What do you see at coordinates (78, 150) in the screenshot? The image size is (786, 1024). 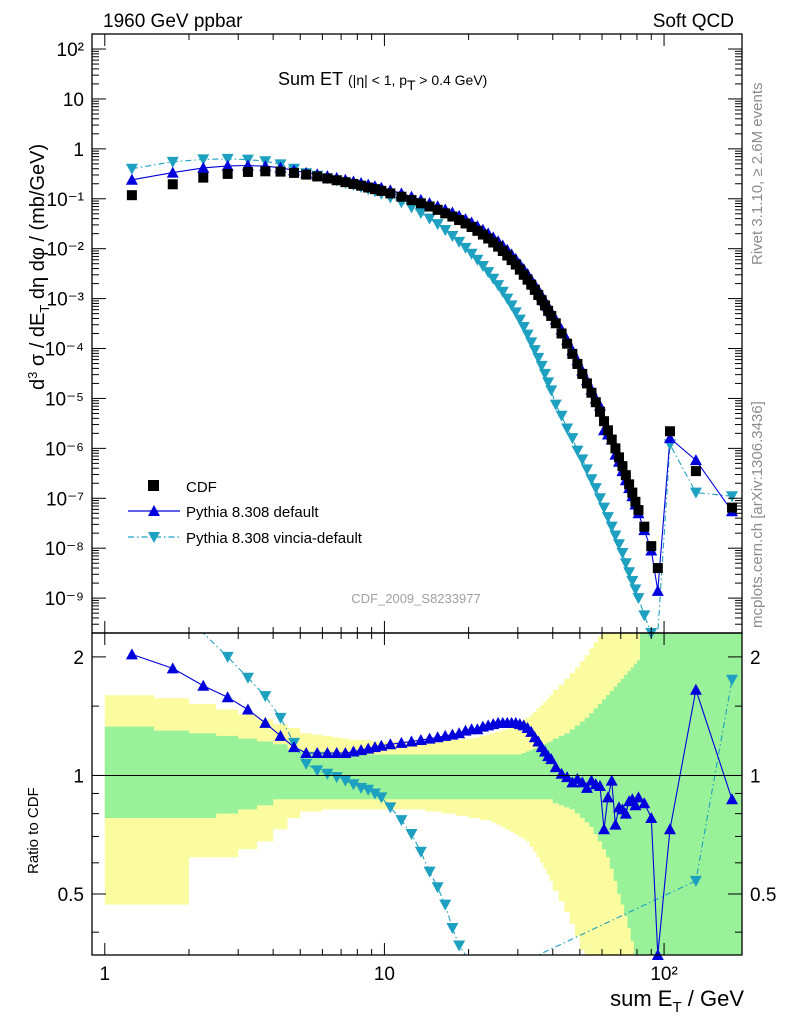 I see `y-tick-label: 1` at bounding box center [78, 150].